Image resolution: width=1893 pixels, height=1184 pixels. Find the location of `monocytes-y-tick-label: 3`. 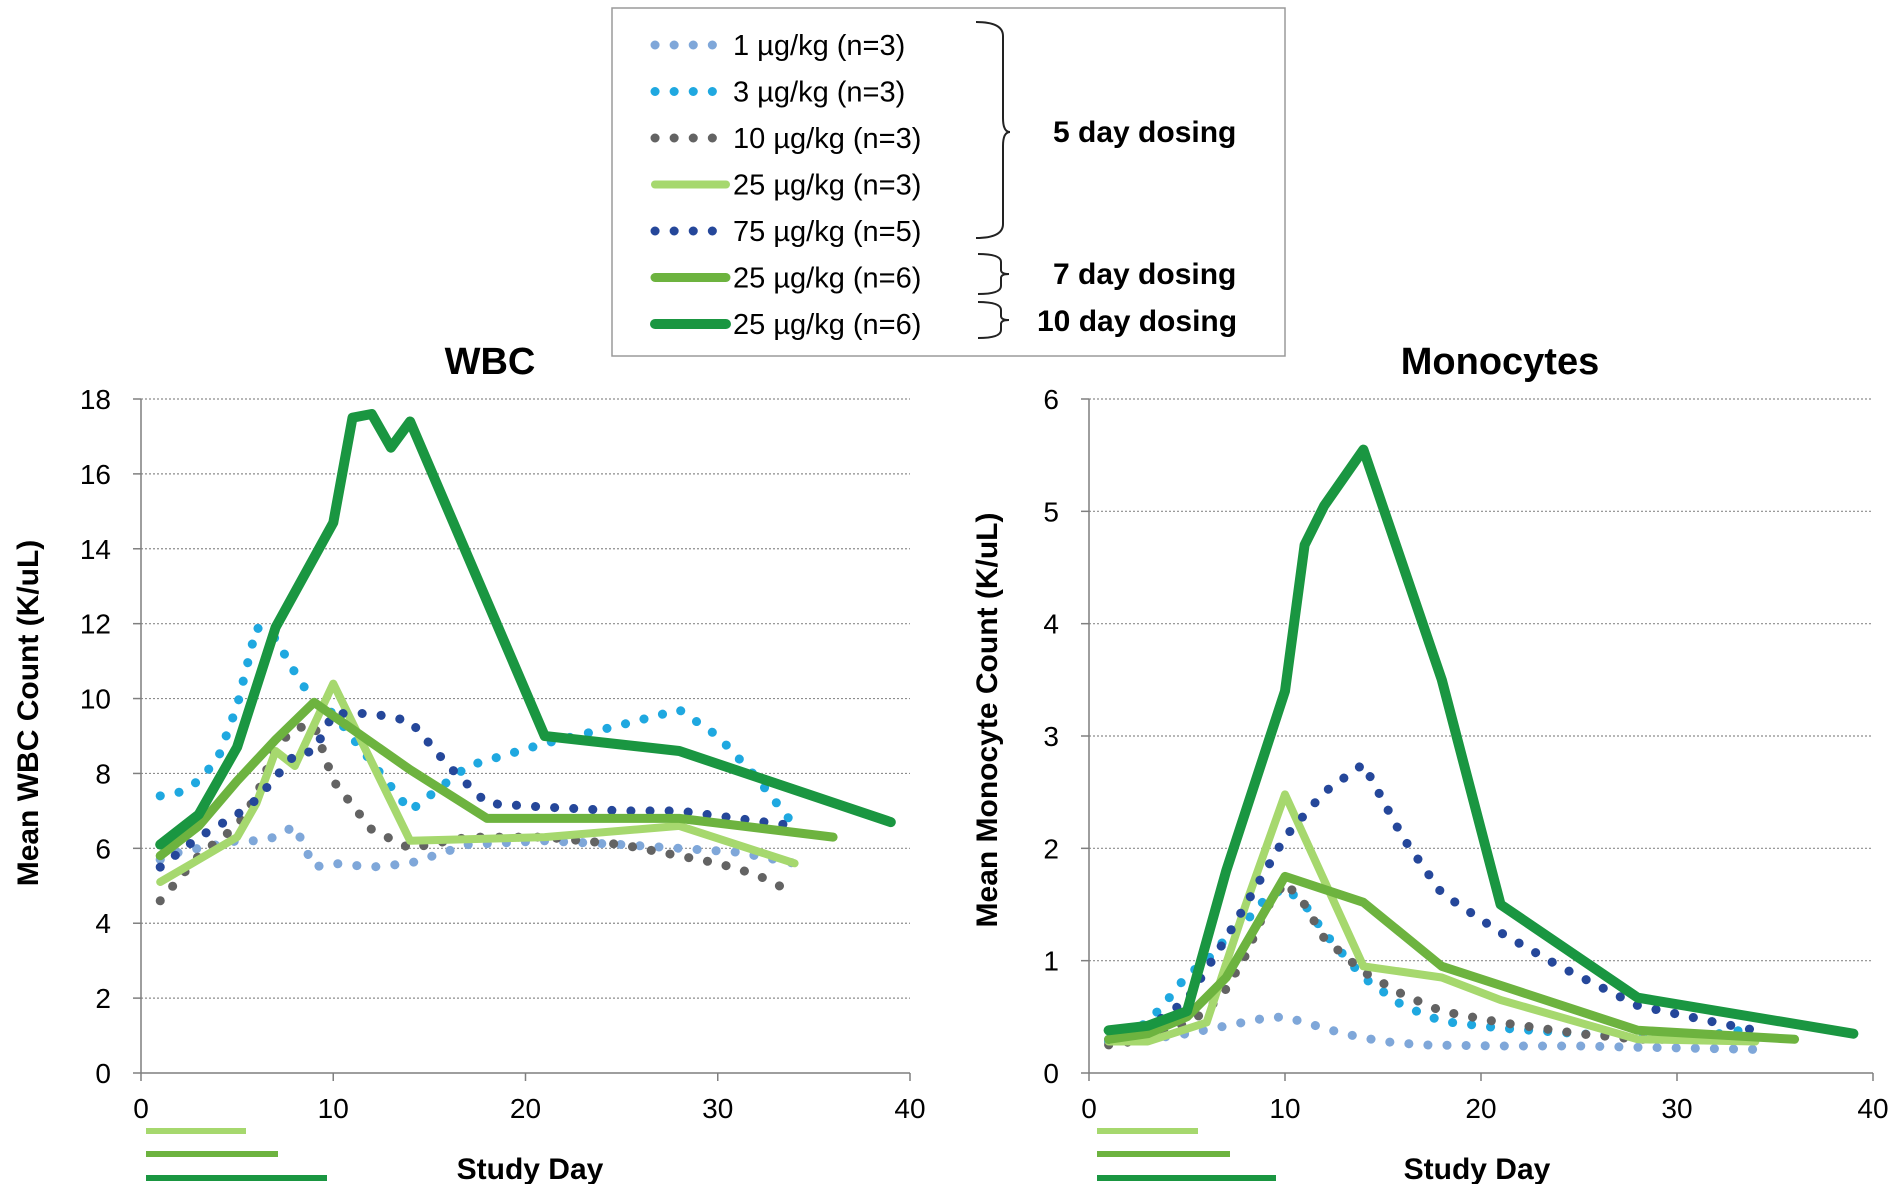

monocytes-y-tick-label: 3 is located at coordinates (1051, 736).